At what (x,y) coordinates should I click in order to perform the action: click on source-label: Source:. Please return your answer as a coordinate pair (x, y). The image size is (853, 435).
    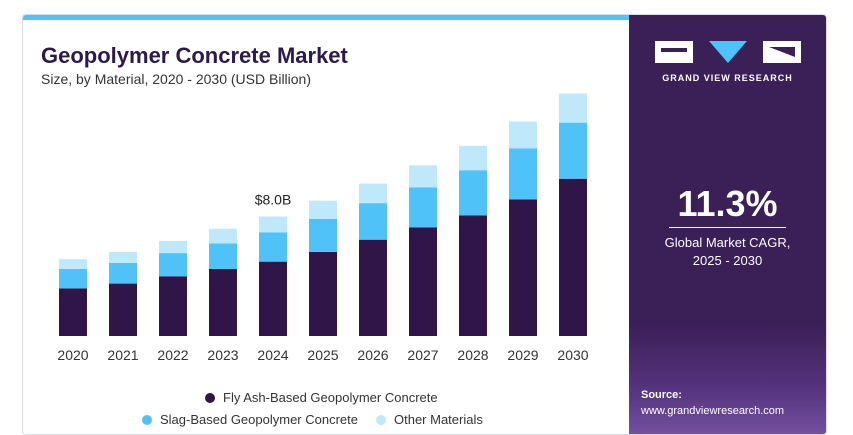
    Looking at the image, I should click on (661, 395).